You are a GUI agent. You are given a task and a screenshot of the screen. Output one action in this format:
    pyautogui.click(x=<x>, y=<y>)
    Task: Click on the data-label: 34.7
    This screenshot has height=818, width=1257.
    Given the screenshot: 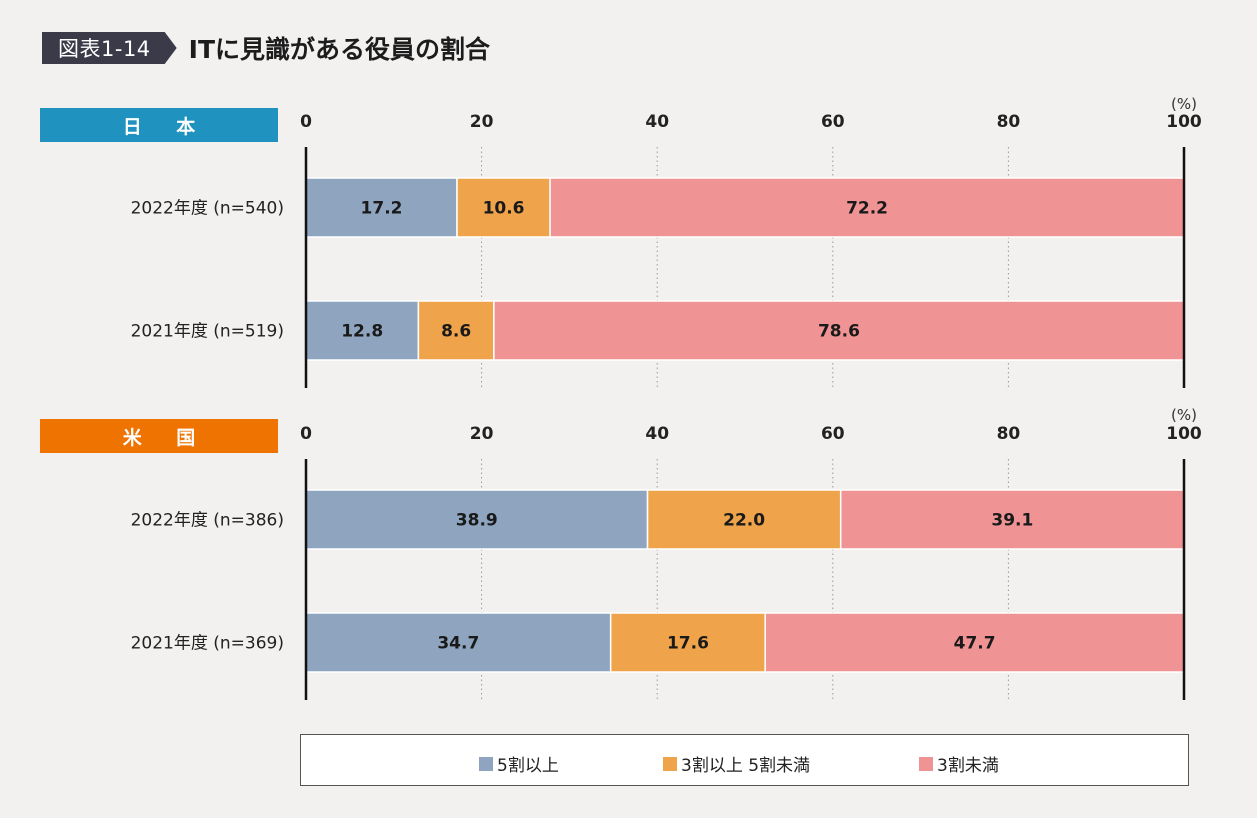 What is the action you would take?
    pyautogui.click(x=458, y=644)
    